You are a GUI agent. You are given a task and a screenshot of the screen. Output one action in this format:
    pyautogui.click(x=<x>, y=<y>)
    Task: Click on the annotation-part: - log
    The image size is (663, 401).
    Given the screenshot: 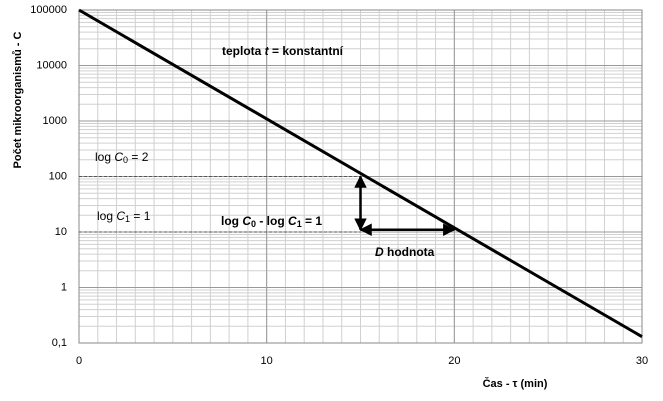 What is the action you would take?
    pyautogui.click(x=272, y=221)
    